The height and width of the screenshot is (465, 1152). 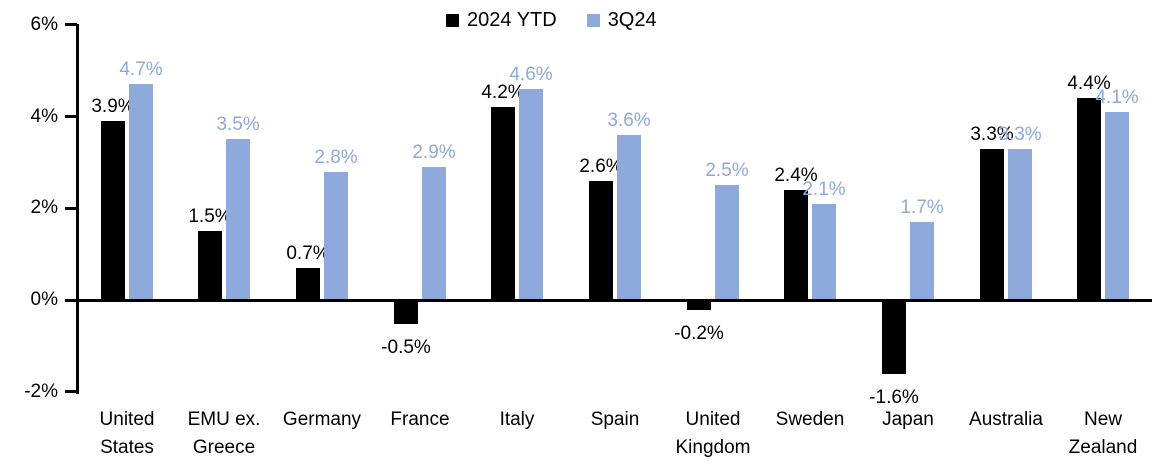 What do you see at coordinates (420, 419) in the screenshot?
I see `category-label: France` at bounding box center [420, 419].